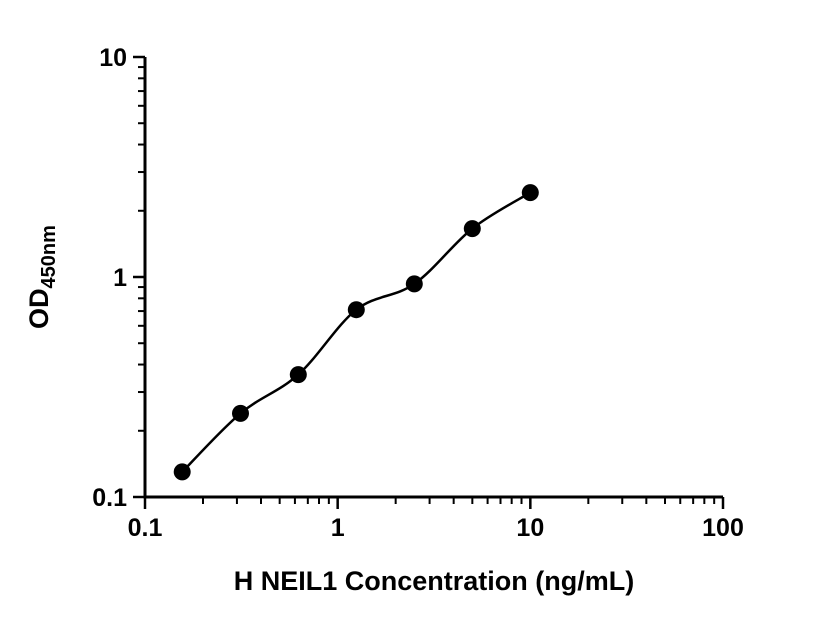 The width and height of the screenshot is (816, 640). I want to click on y-axis-title-subscript: 450nm, so click(49, 256).